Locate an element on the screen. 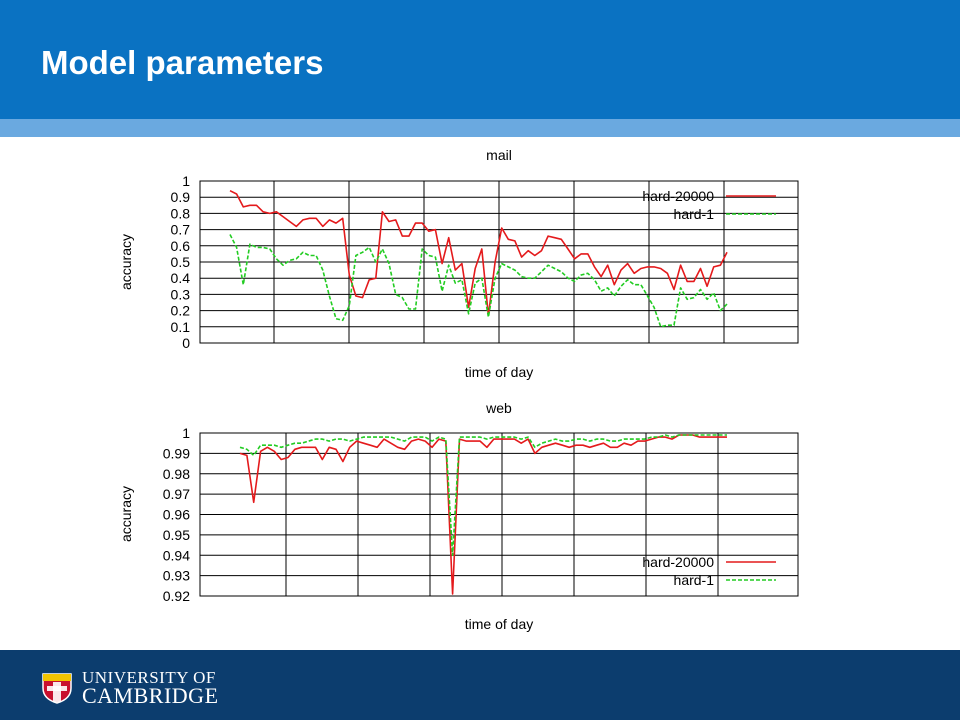 The image size is (960, 720). mail-y-tick-label: 0.3 is located at coordinates (181, 294).